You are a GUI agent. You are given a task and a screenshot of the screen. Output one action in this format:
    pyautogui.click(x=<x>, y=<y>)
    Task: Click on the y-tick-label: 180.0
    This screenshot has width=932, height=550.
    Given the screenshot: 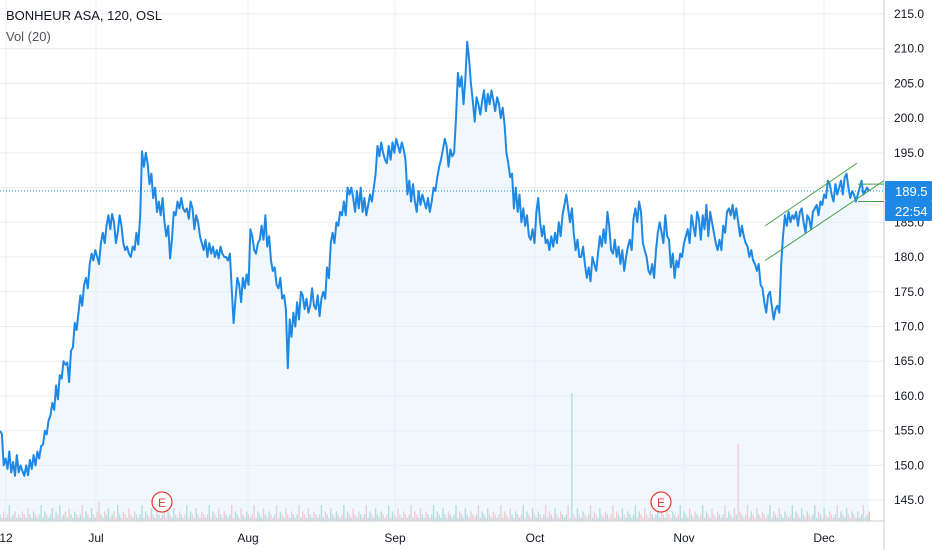 What is the action you would take?
    pyautogui.click(x=909, y=257)
    